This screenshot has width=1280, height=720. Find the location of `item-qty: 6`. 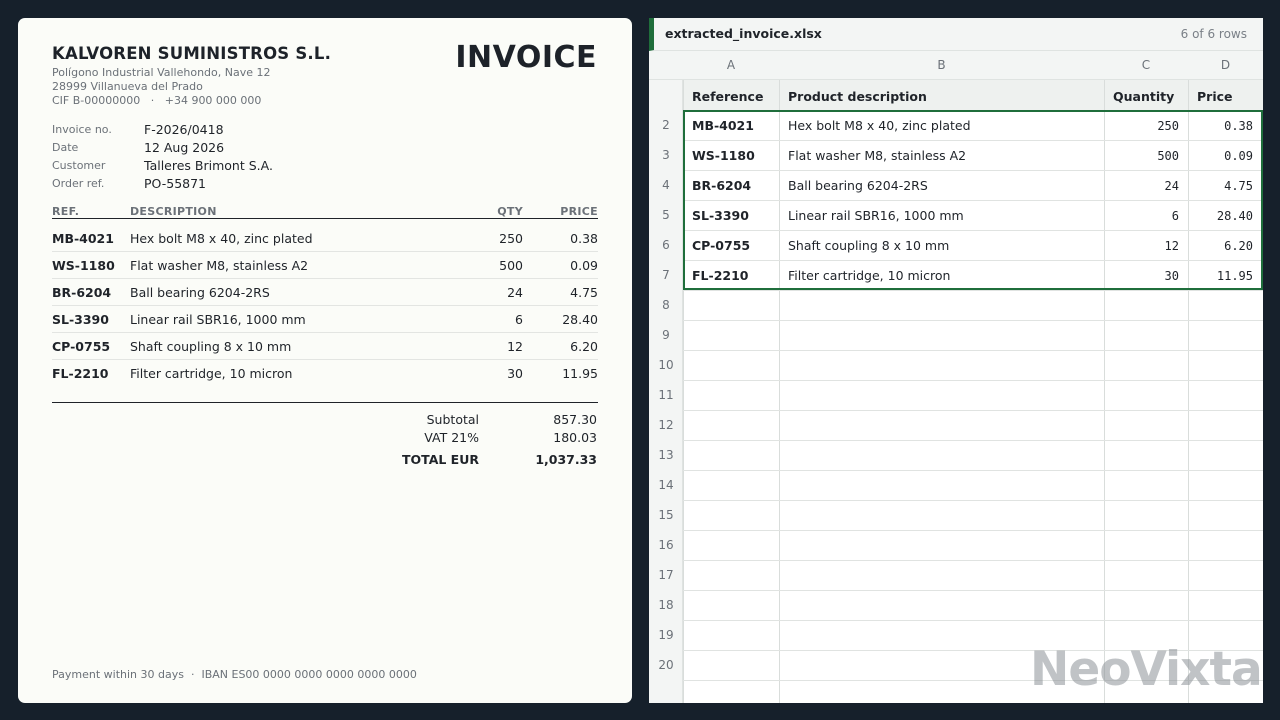

item-qty: 6 is located at coordinates (519, 319).